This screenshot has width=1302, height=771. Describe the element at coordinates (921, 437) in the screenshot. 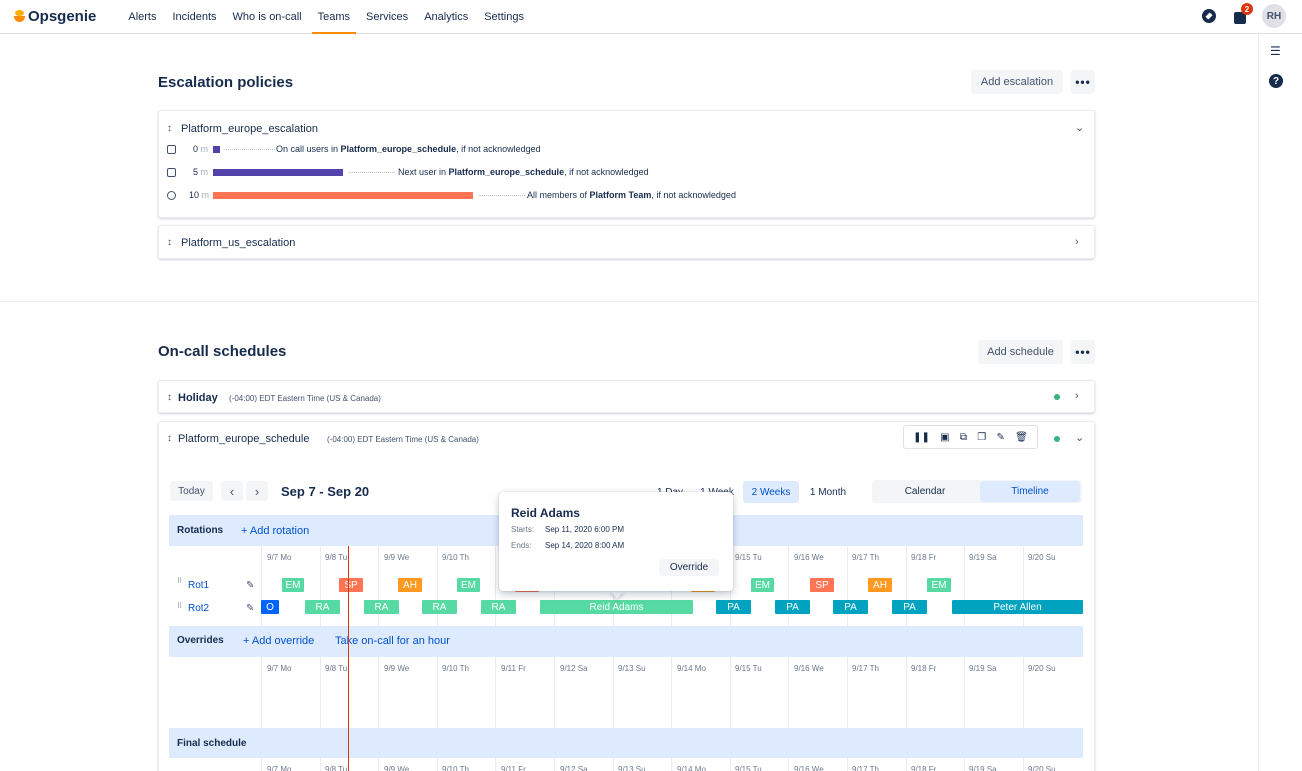

I see `pause-icon: ❚❚` at that location.